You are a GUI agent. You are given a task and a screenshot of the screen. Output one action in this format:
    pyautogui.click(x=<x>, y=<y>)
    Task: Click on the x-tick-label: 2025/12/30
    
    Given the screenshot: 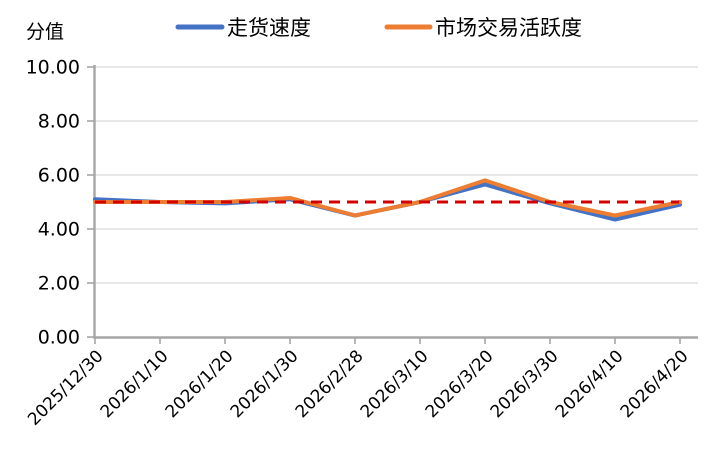 What is the action you would take?
    pyautogui.click(x=65, y=387)
    